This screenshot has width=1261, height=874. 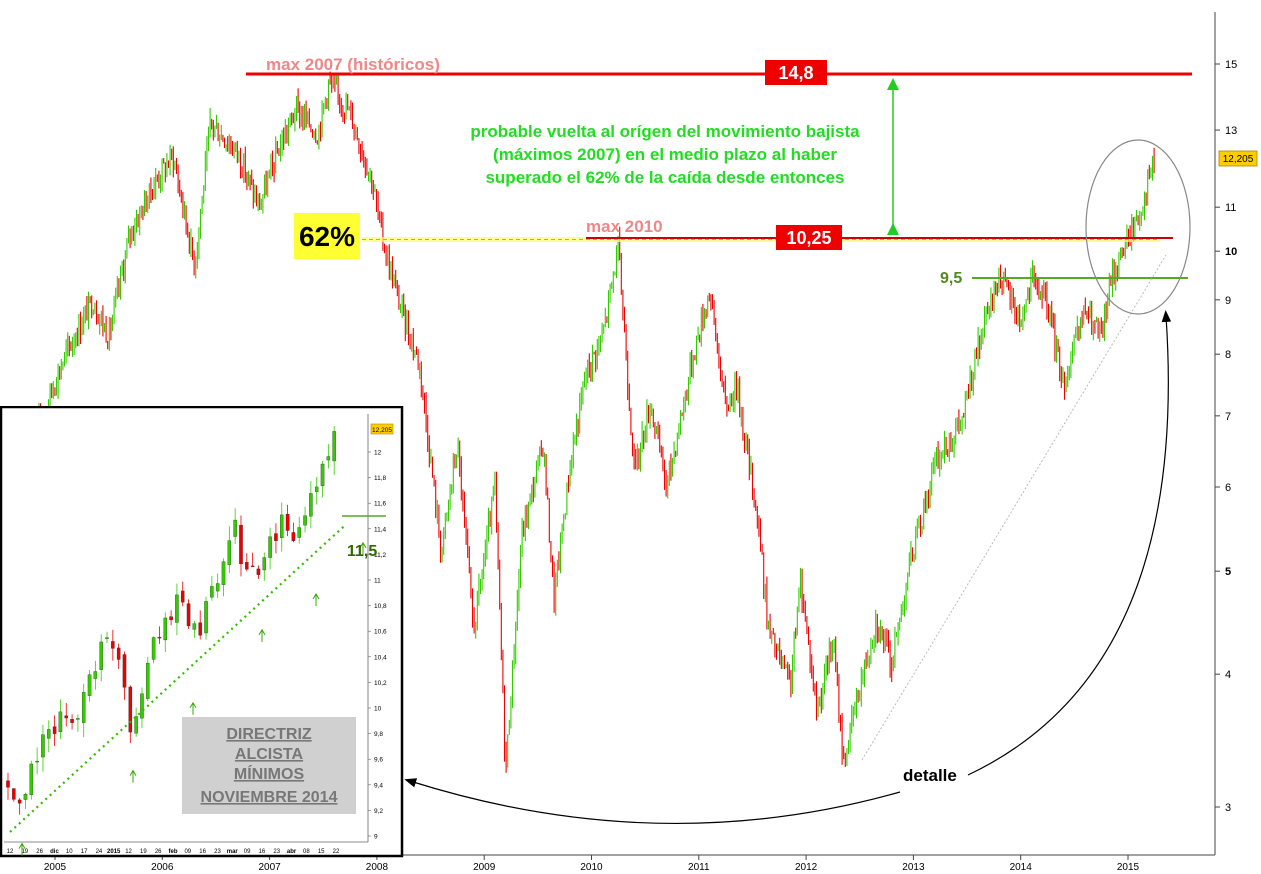 I want to click on x-tick-label: 2007, so click(x=269, y=867).